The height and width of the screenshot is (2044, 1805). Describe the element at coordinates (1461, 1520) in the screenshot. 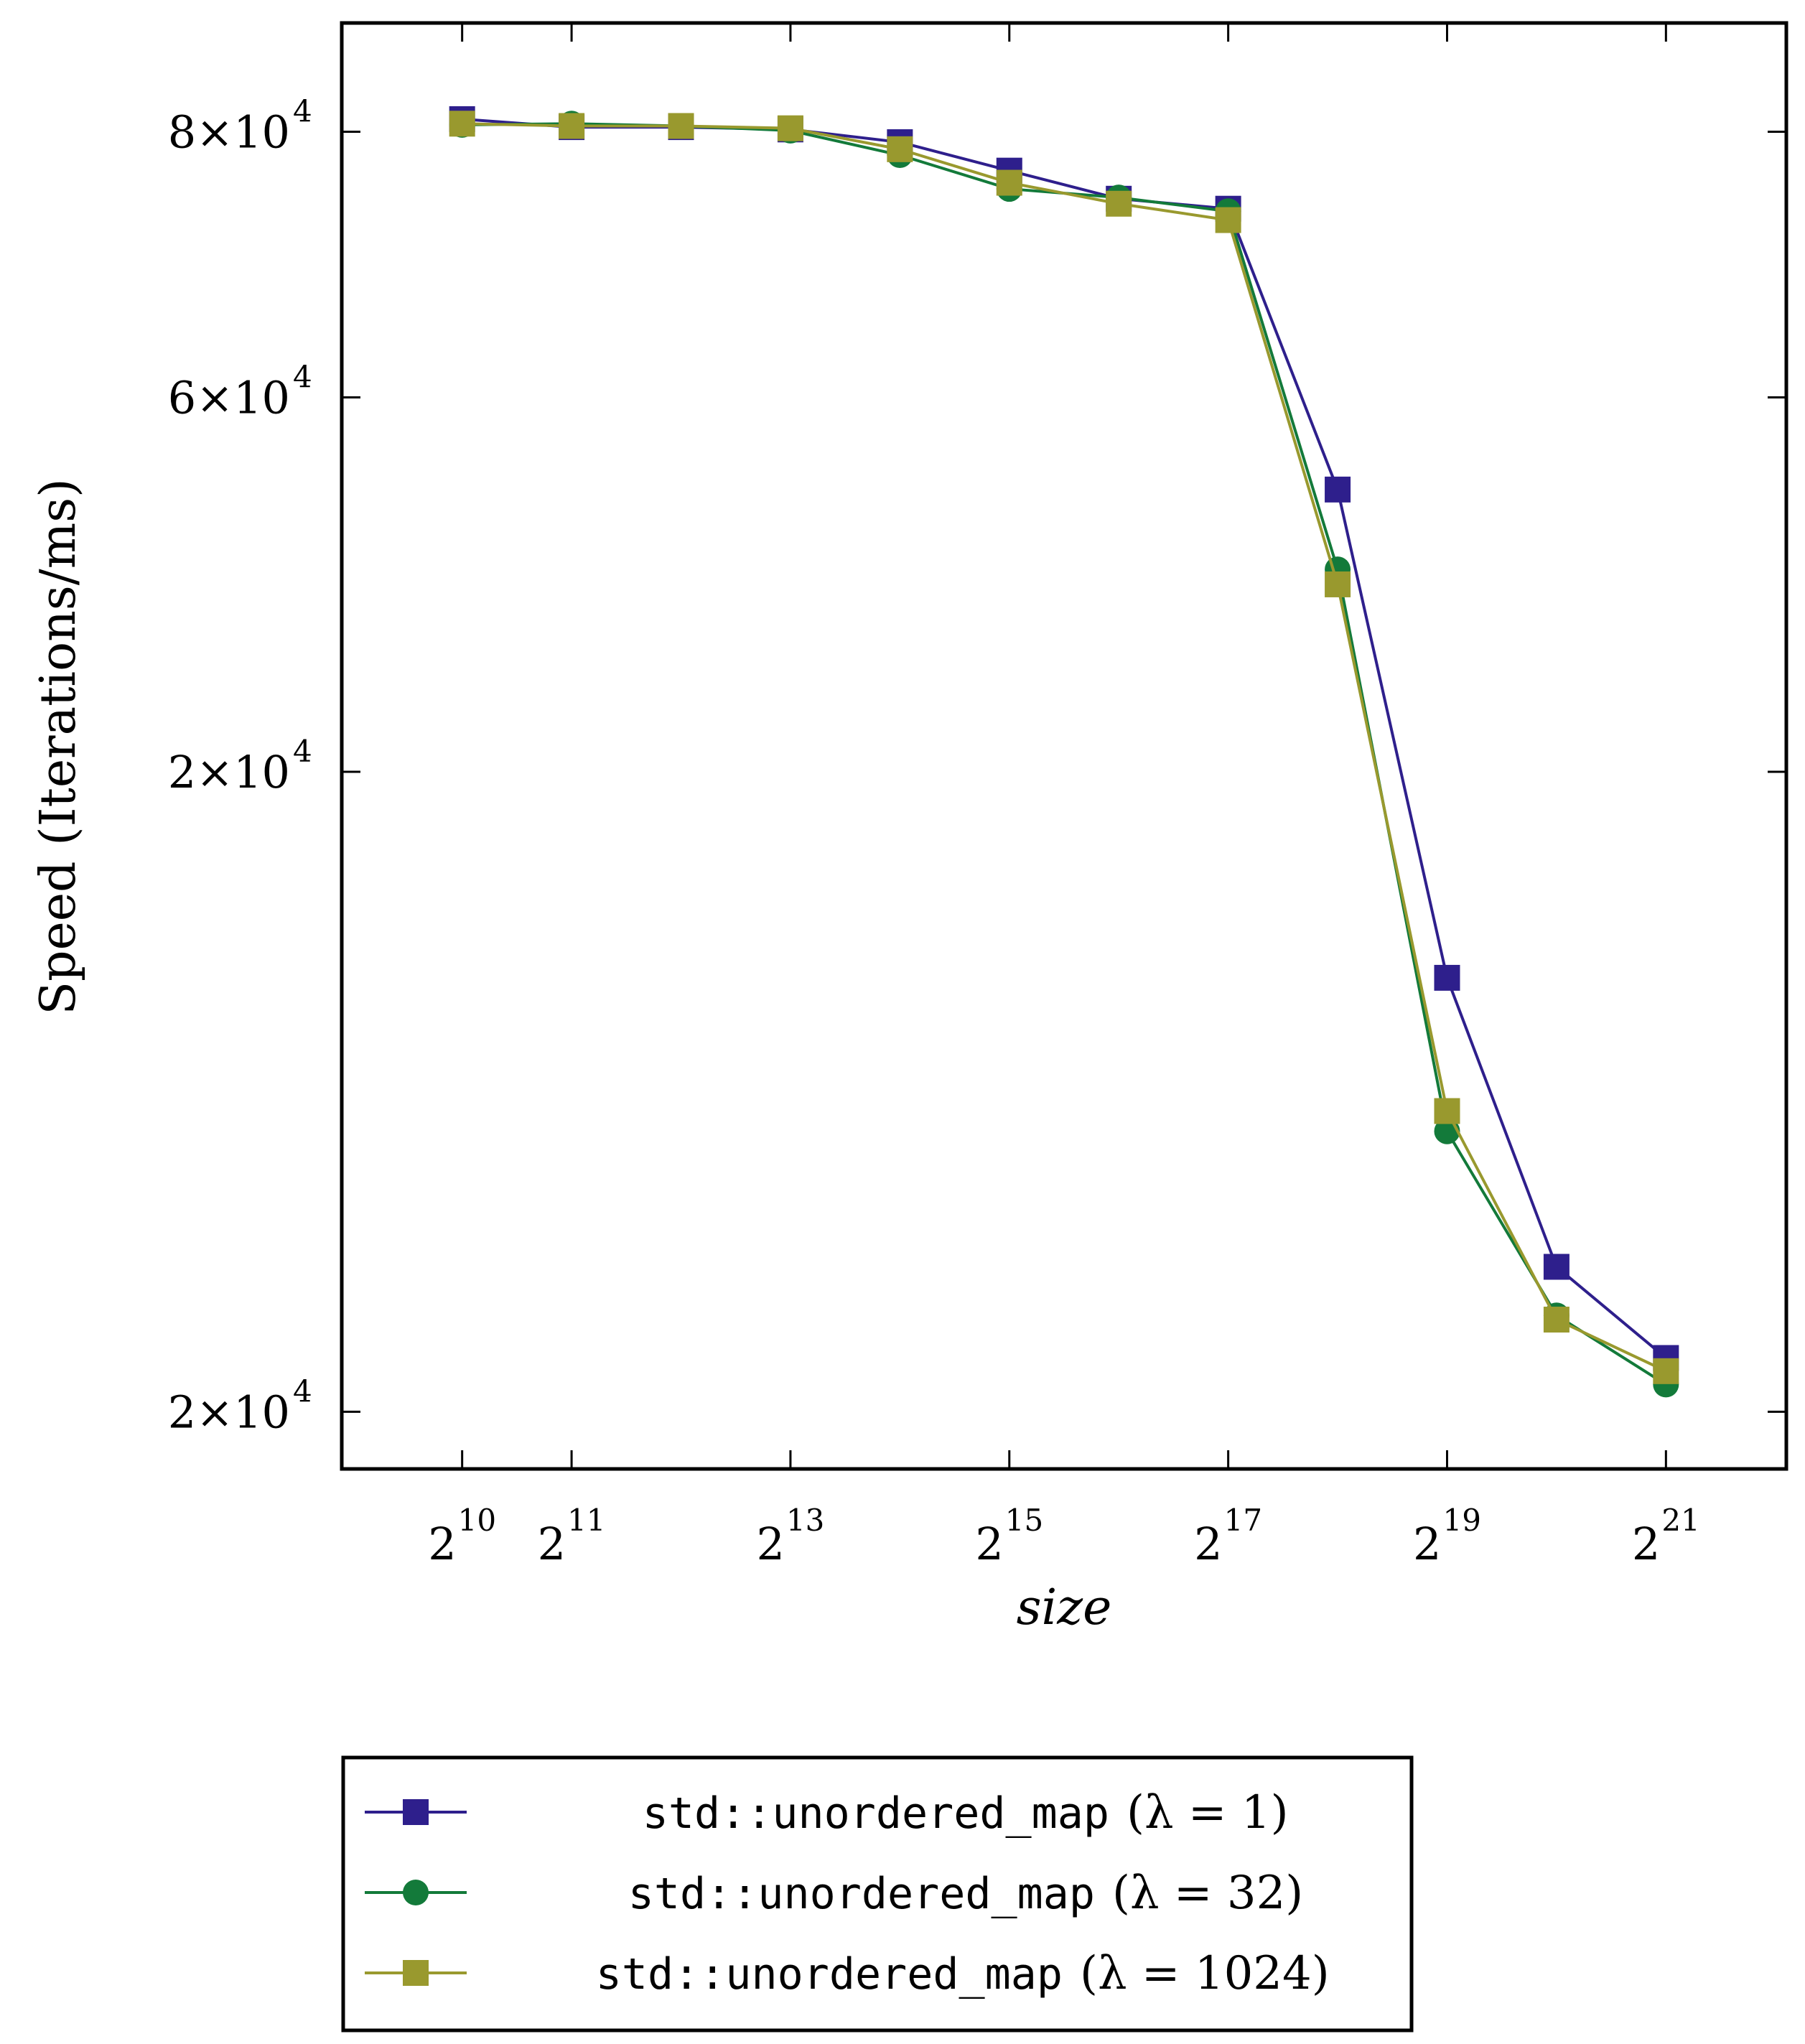

I see `x-tick-exponent: 19` at that location.